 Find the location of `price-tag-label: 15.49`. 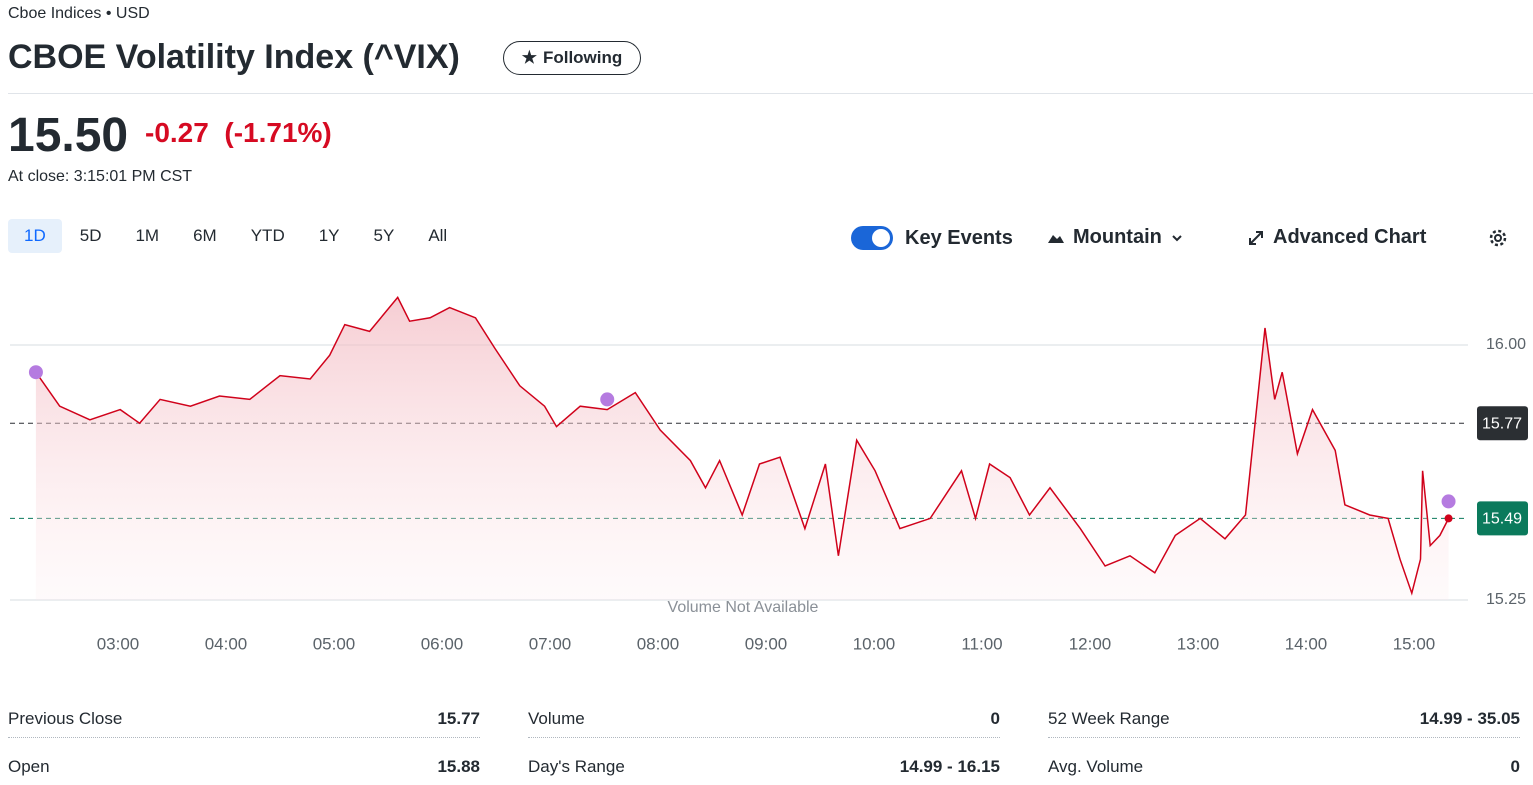

price-tag-label: 15.49 is located at coordinates (1502, 519).